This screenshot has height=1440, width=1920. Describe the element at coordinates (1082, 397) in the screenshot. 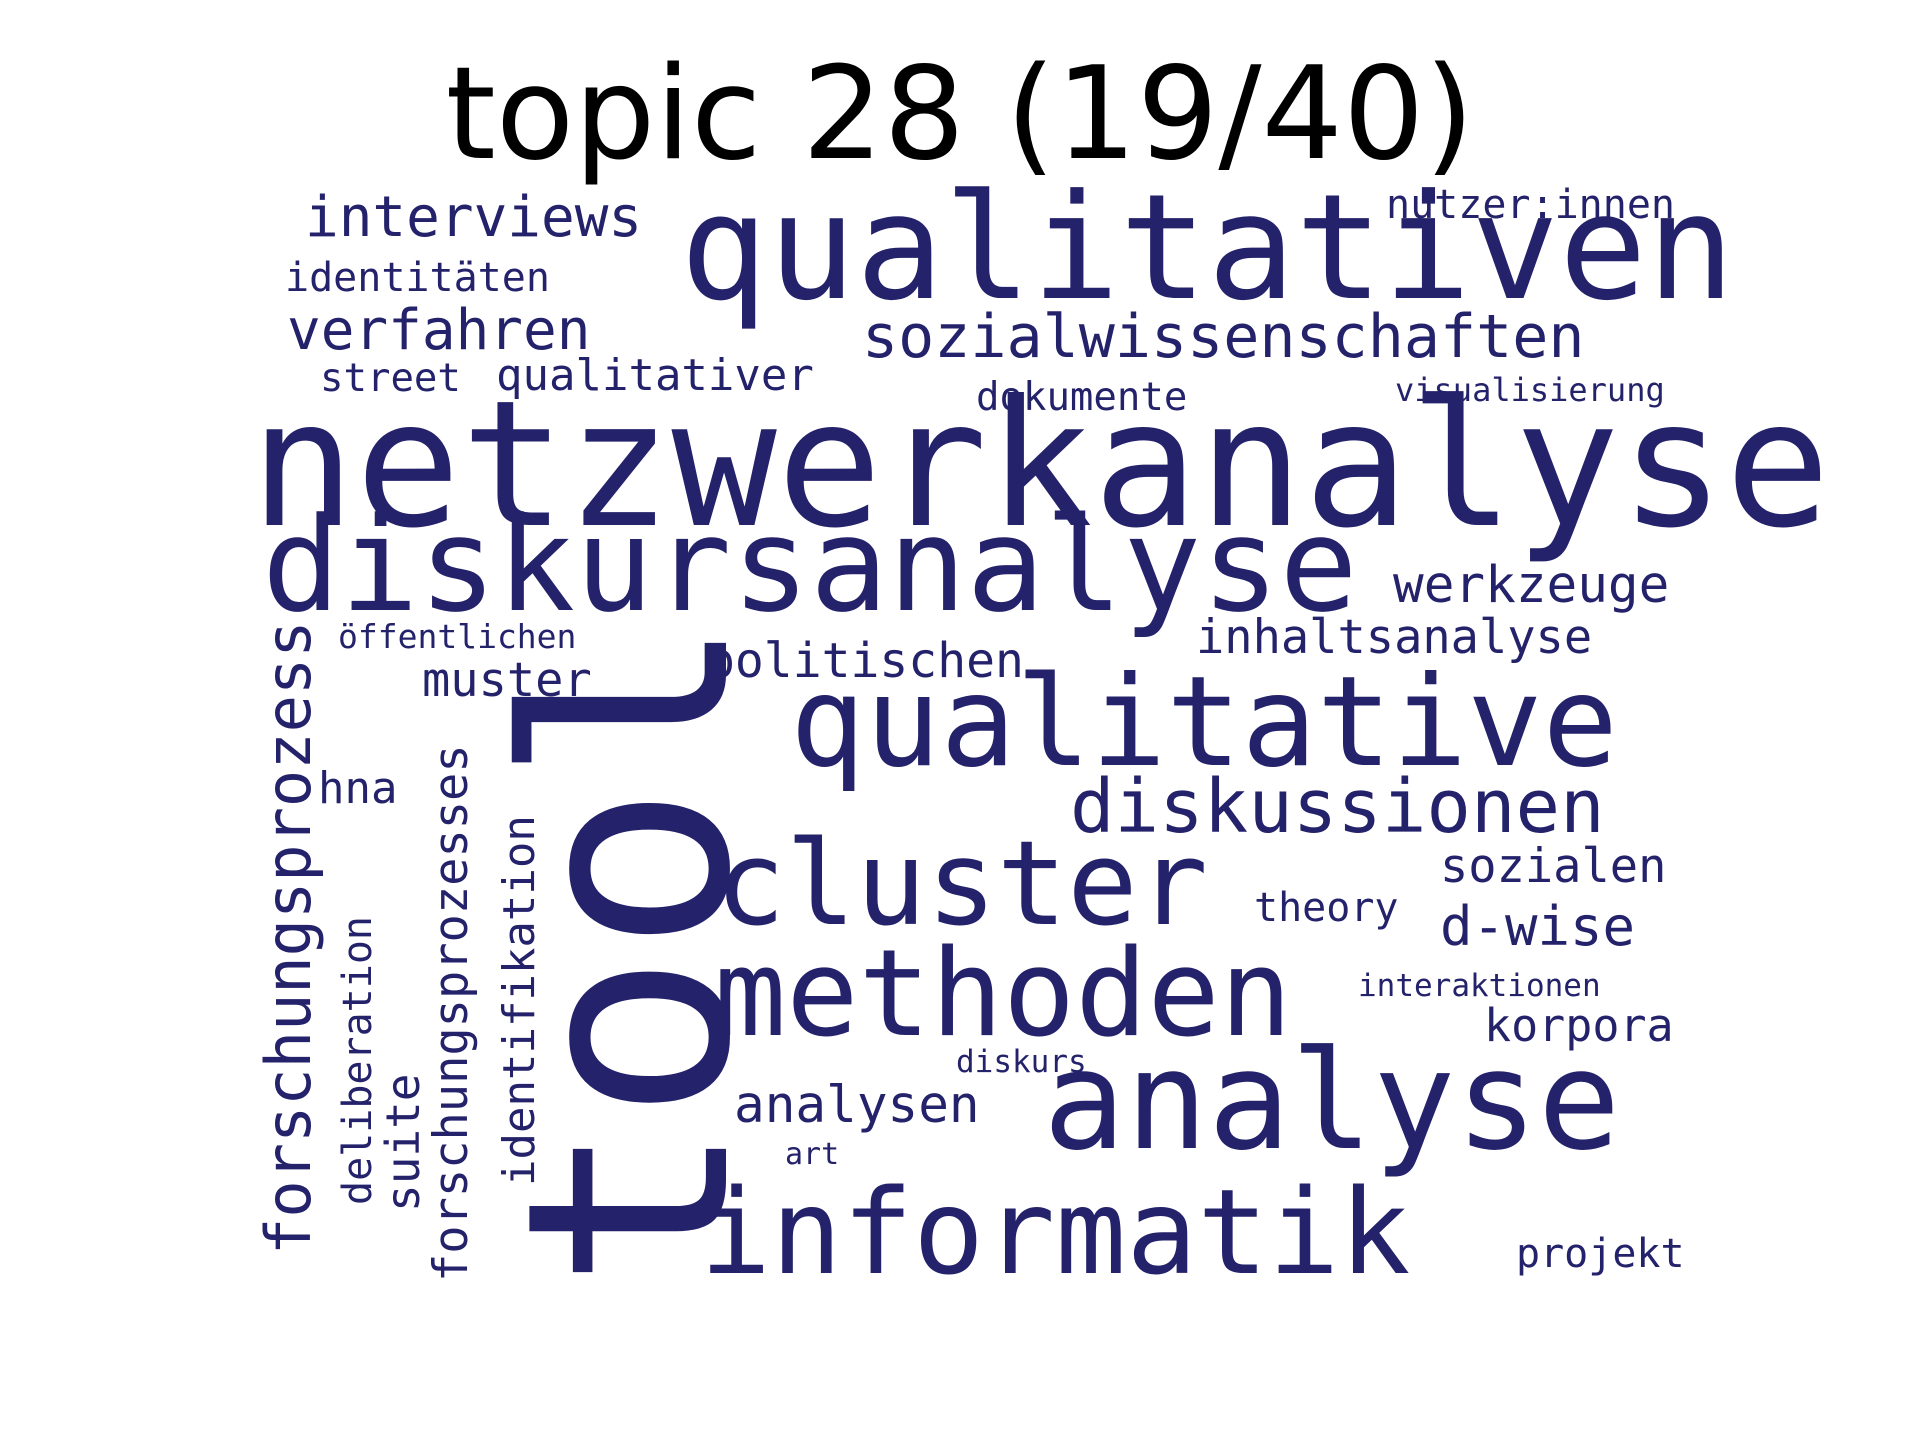

I see `cloud-word: dokumente` at that location.